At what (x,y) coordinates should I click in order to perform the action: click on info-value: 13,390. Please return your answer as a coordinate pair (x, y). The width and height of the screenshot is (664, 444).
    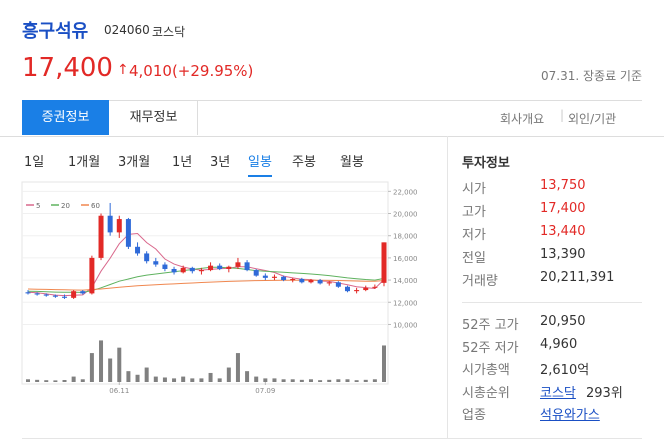
    Looking at the image, I should click on (563, 254).